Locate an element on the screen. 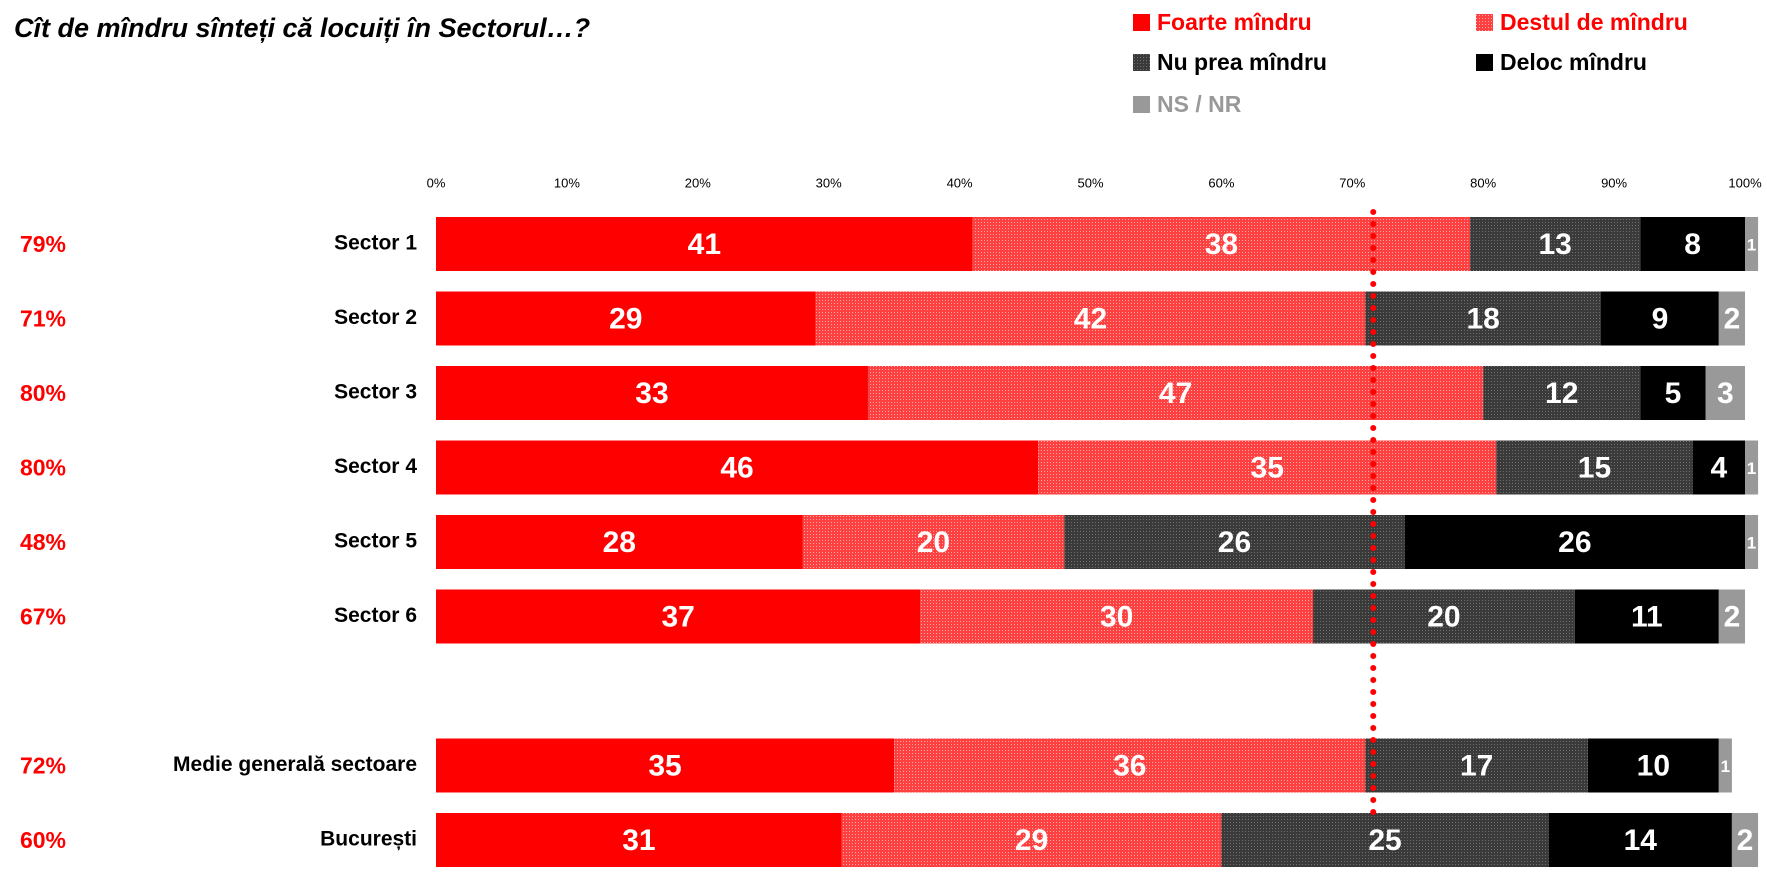 The image size is (1767, 874). category-label: Sector 4 is located at coordinates (375, 466).